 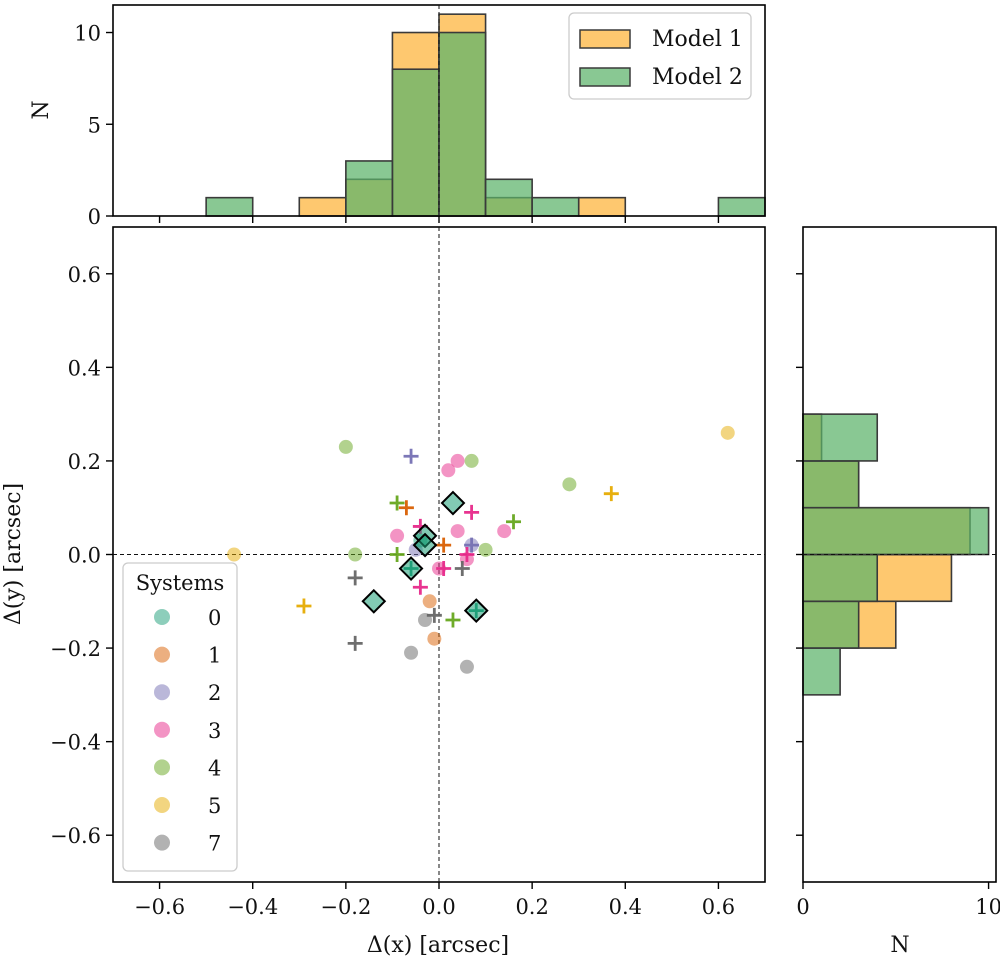 I want to click on right-histogram-xlabel: N, so click(x=899, y=945).